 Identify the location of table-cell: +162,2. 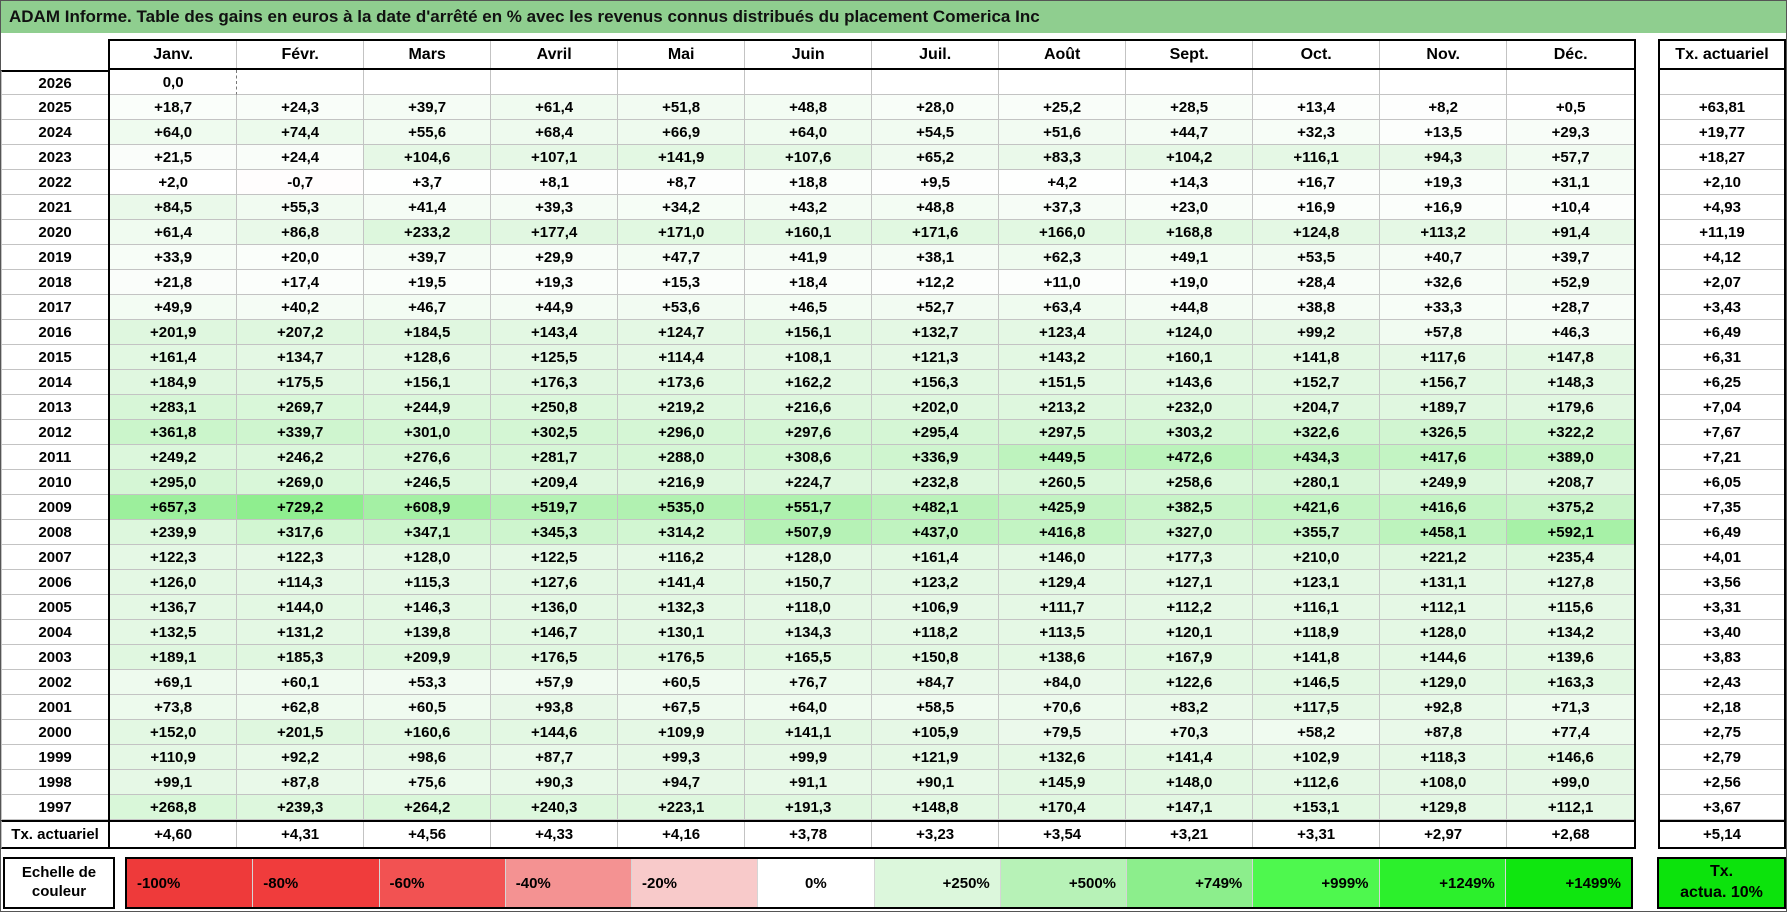
(809, 382).